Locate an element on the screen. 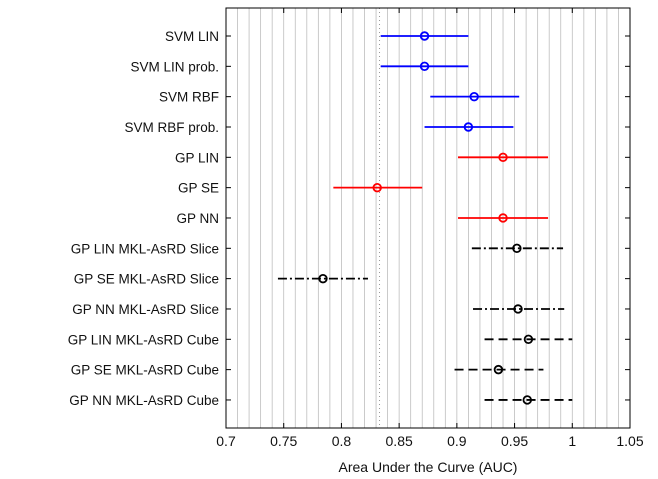 Image resolution: width=658 pixels, height=479 pixels. category-label: GP SE MKL-AsRD Slice is located at coordinates (146, 279).